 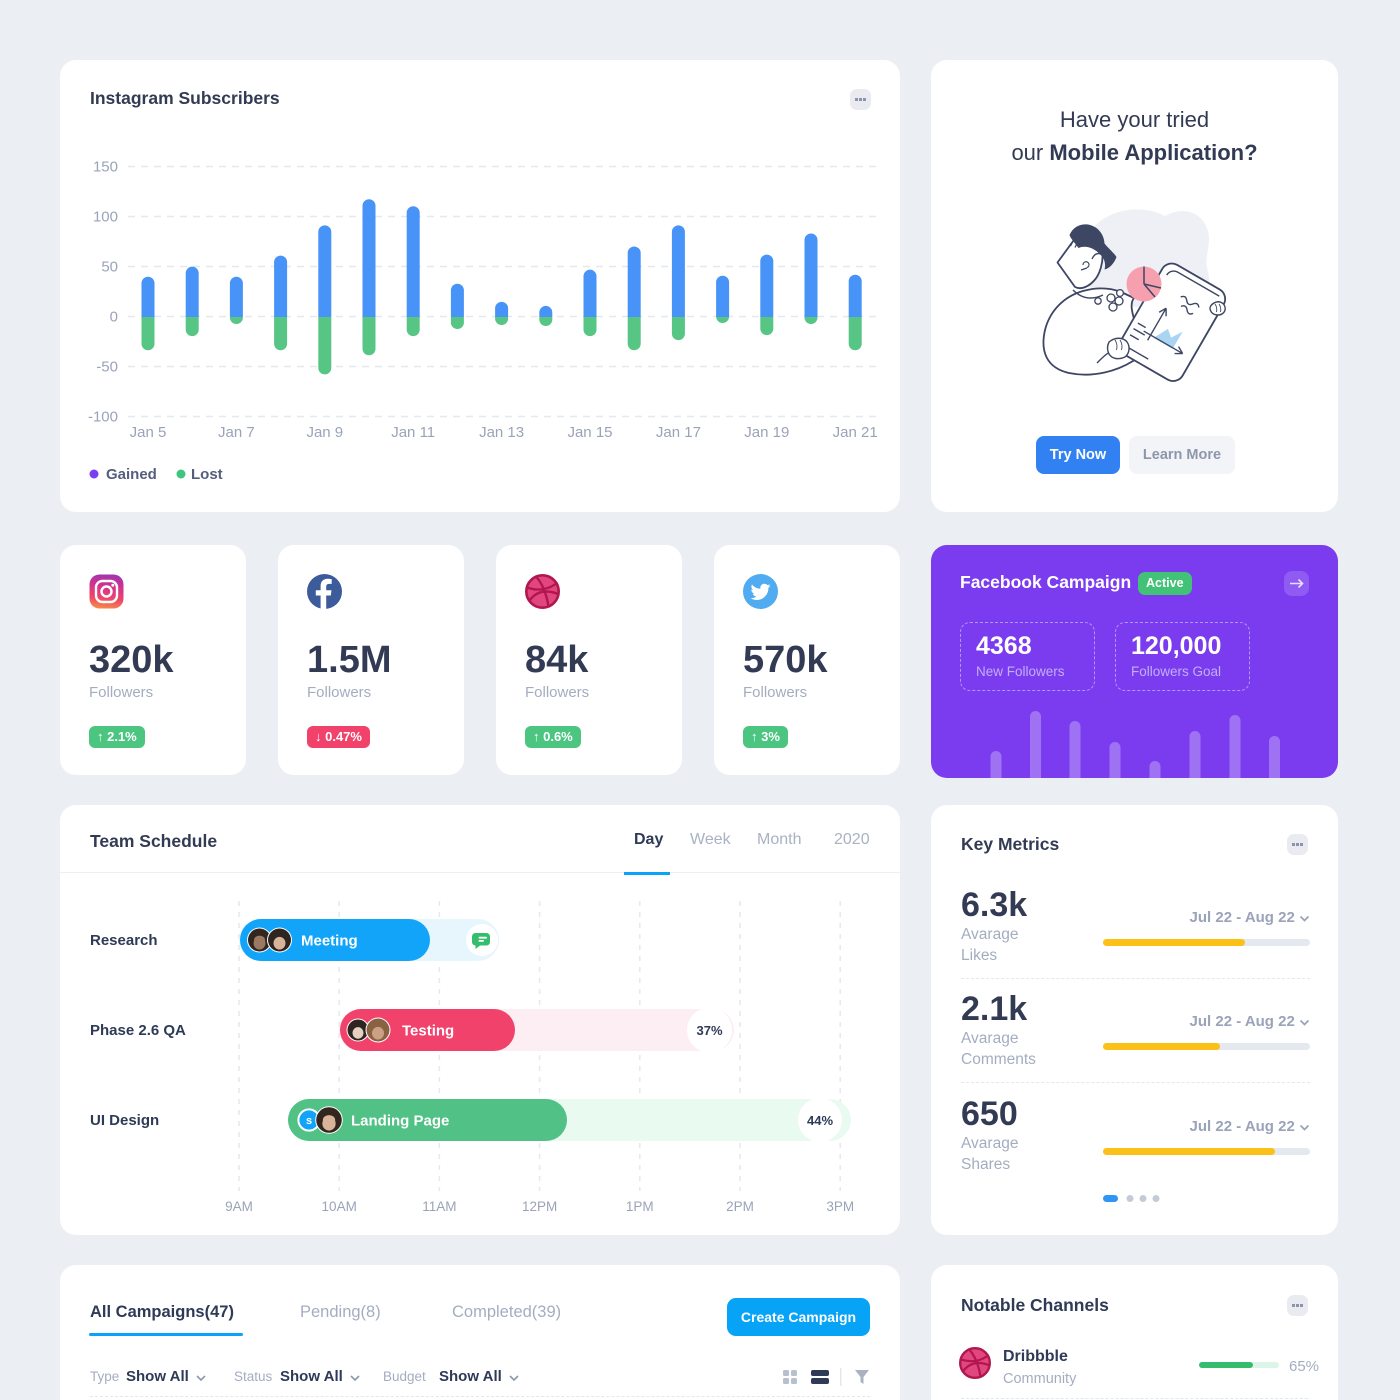 What do you see at coordinates (236, 432) in the screenshot?
I see `svg-text: Jan 7` at bounding box center [236, 432].